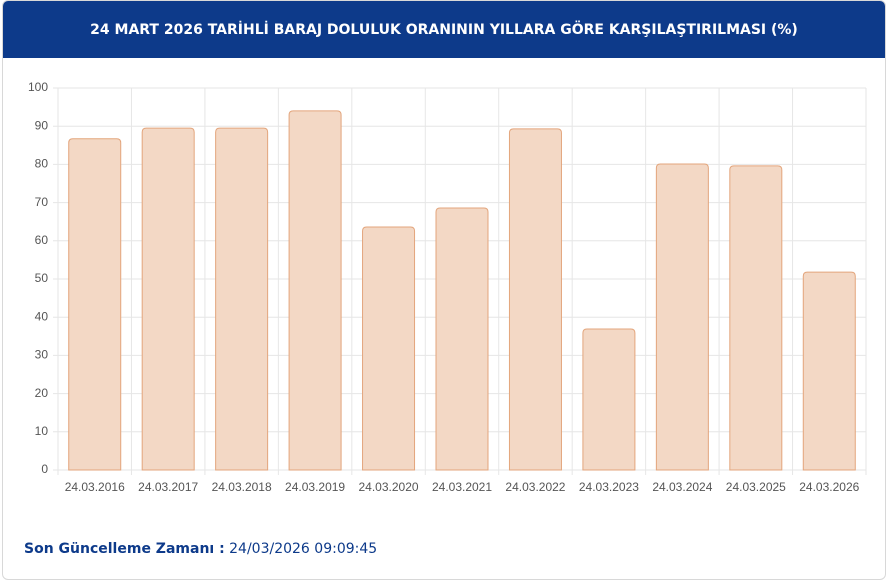  What do you see at coordinates (42, 164) in the screenshot?
I see `y-tick-label: 80` at bounding box center [42, 164].